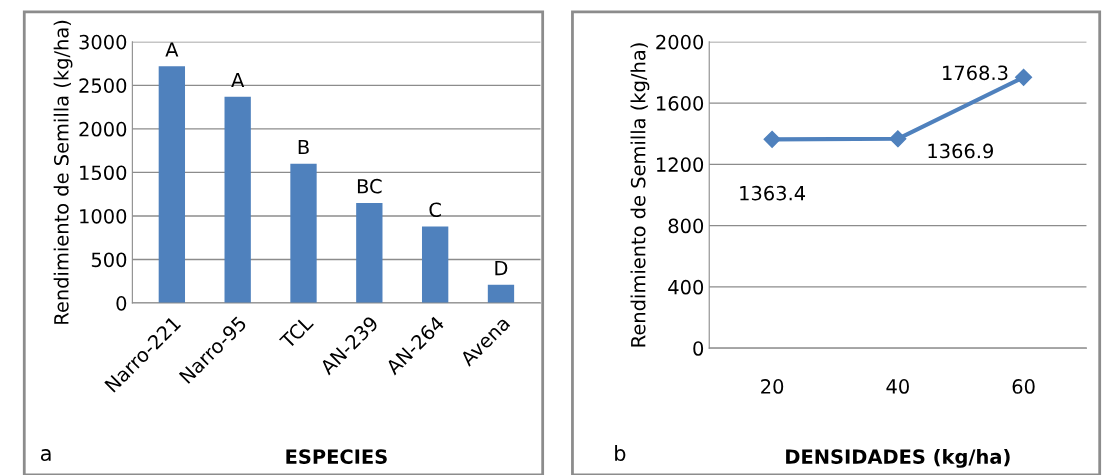 This screenshot has height=475, width=1103. I want to click on annotation: BC, so click(369, 186).